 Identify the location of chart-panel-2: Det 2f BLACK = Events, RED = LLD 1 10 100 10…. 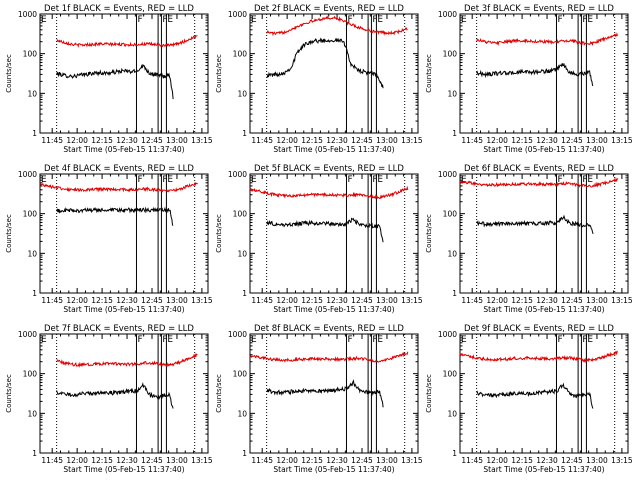
(319, 79).